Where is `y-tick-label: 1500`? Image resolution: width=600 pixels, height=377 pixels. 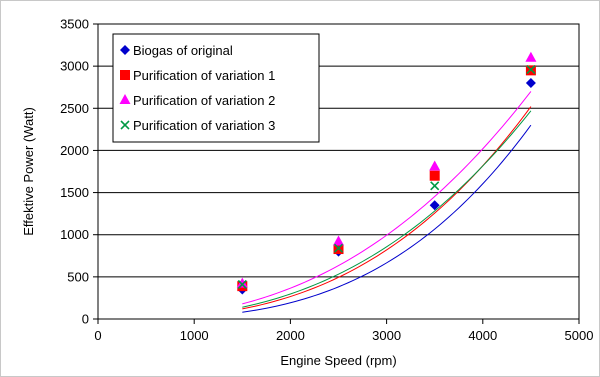 y-tick-label: 1500 is located at coordinates (74, 192).